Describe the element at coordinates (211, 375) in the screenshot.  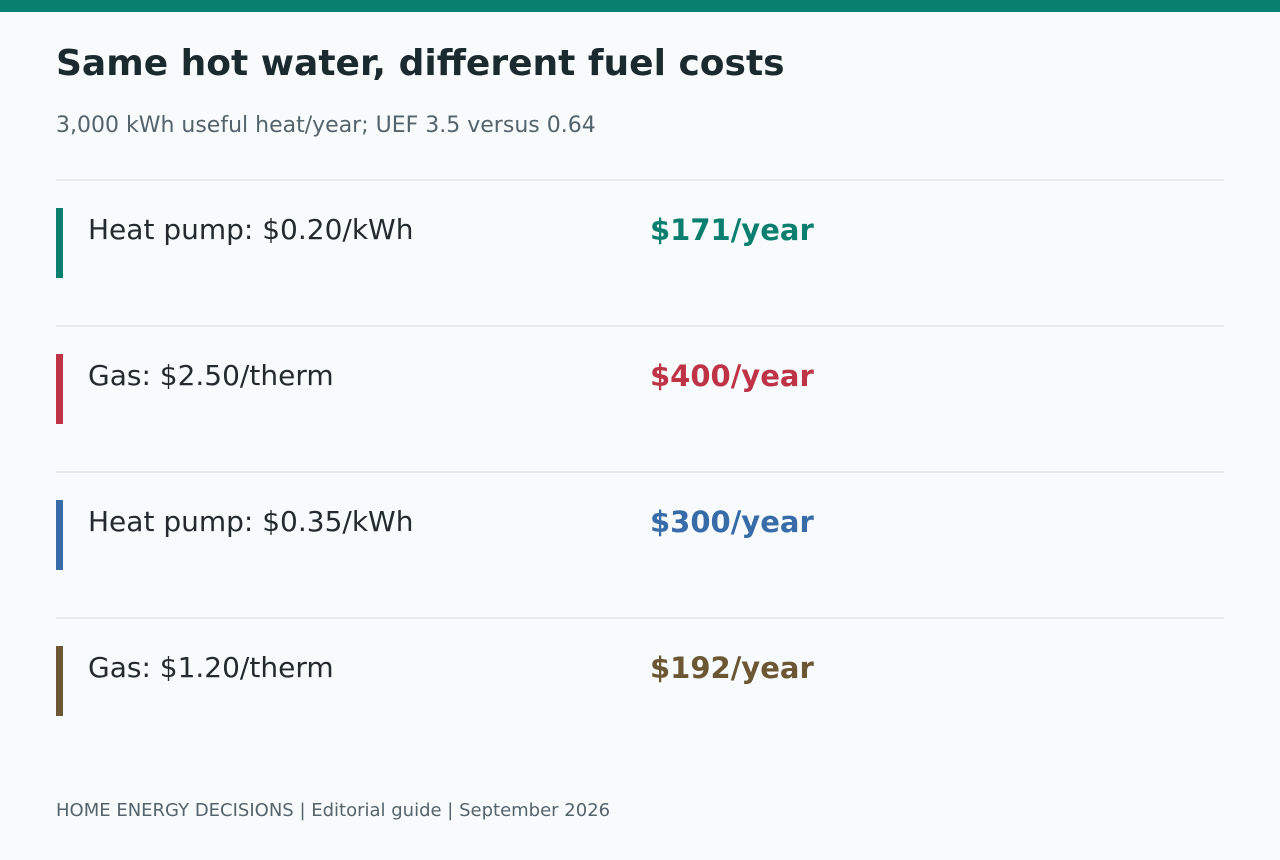
I see `row-label: Gas: $2.50/therm` at that location.